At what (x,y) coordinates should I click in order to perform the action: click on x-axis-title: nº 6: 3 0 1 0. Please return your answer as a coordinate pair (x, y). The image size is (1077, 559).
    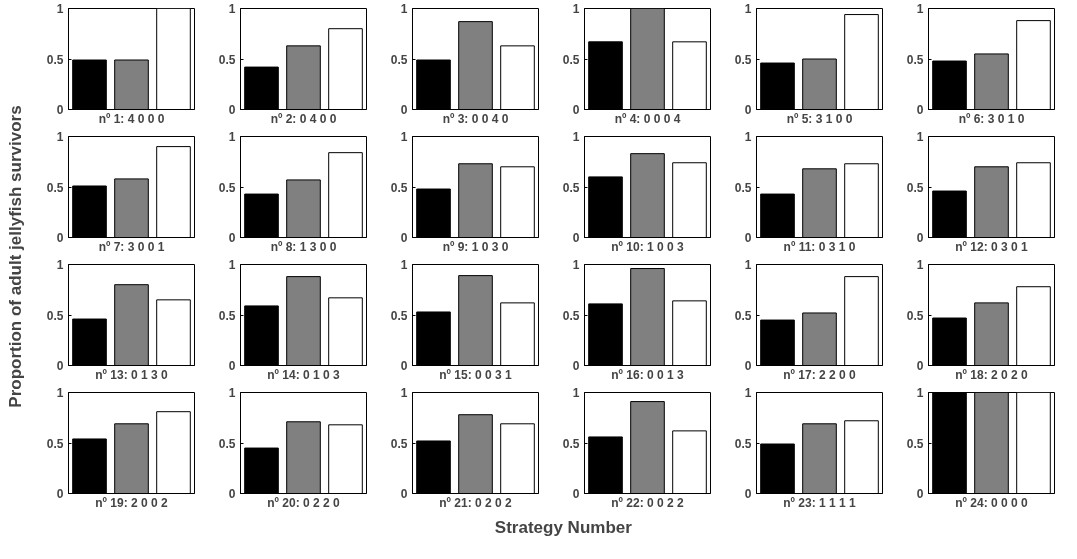
    Looking at the image, I should click on (991, 118).